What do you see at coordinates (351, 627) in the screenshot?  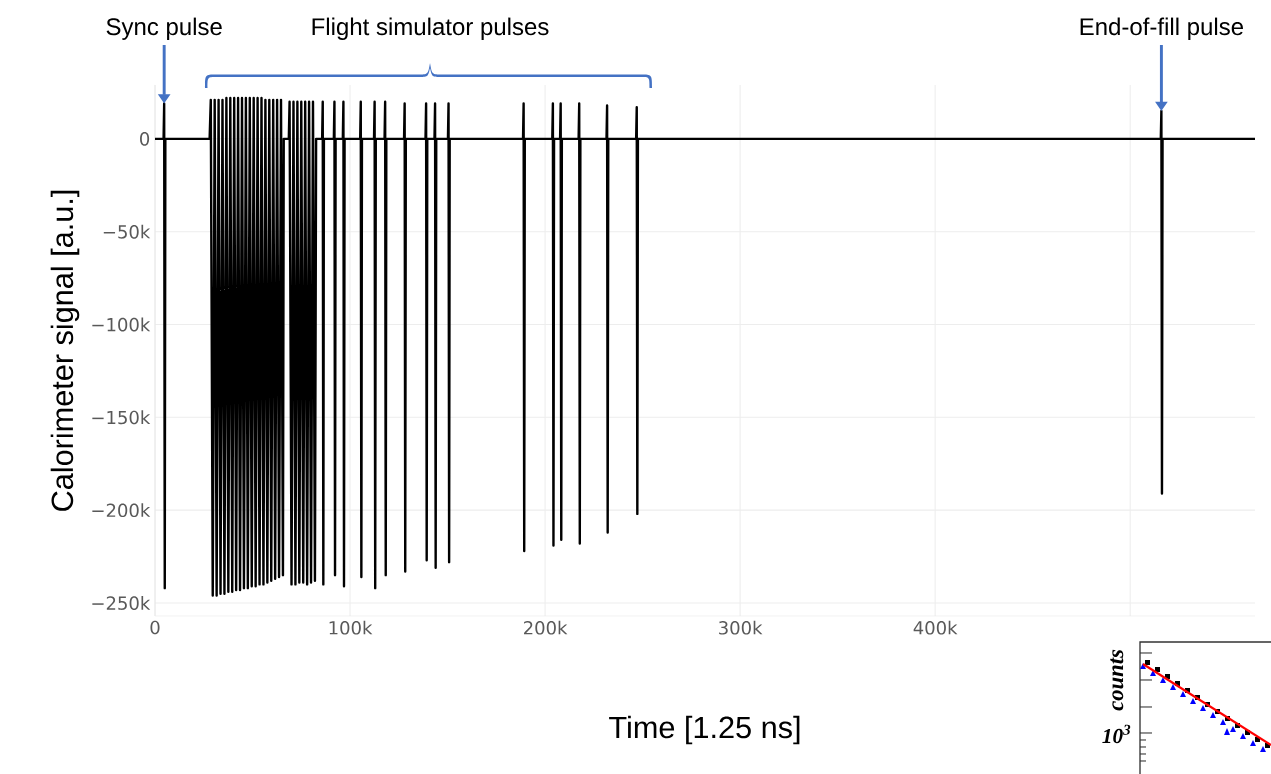 I see `x-tick-label: 100k` at bounding box center [351, 627].